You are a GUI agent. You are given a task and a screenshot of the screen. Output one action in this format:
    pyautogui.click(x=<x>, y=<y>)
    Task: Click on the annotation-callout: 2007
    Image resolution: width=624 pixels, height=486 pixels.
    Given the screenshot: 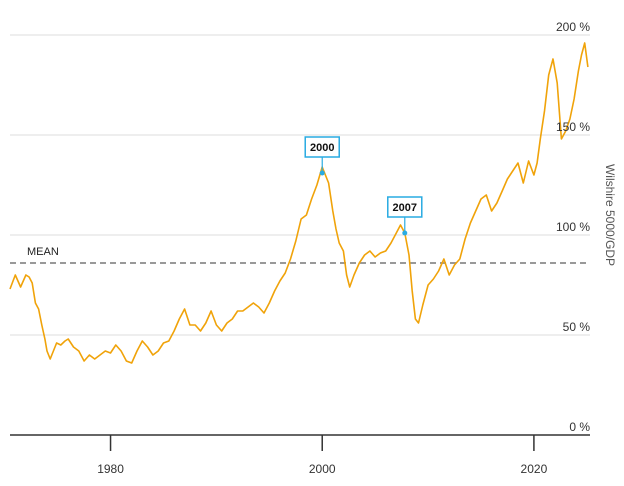 What is the action you would take?
    pyautogui.click(x=405, y=216)
    